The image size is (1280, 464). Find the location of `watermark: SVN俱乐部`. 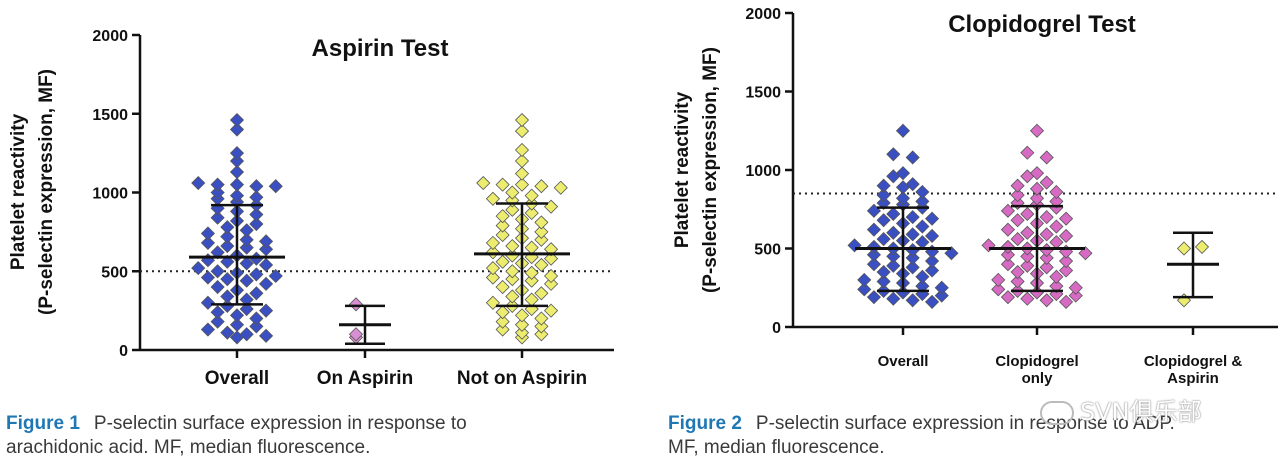

watermark: SVN俱乐部 is located at coordinates (1121, 409).